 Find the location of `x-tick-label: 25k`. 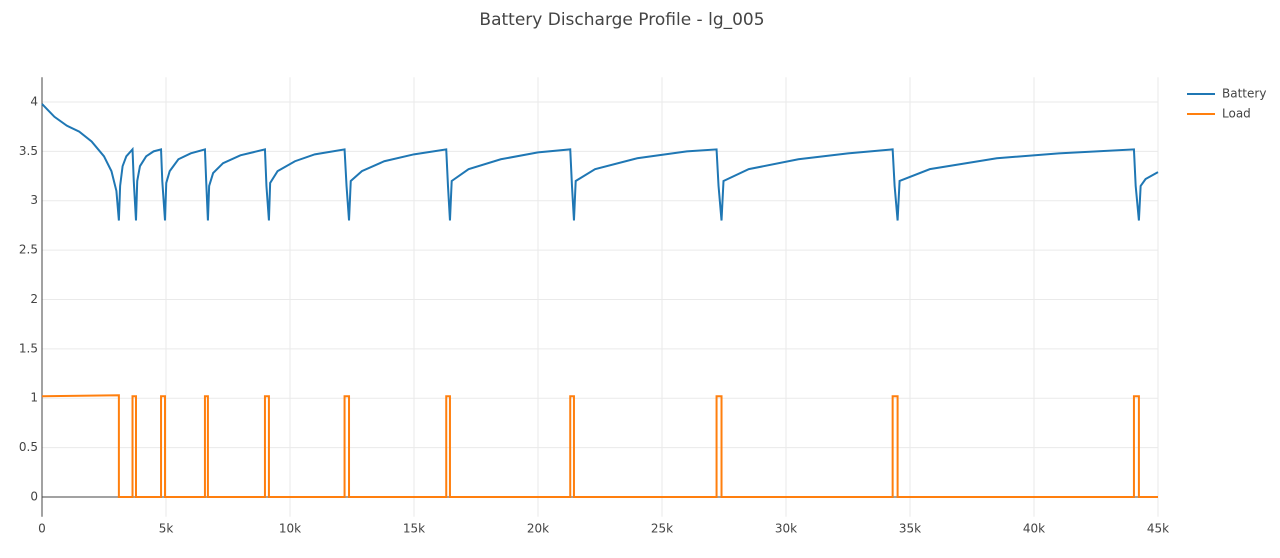

x-tick-label: 25k is located at coordinates (662, 529).